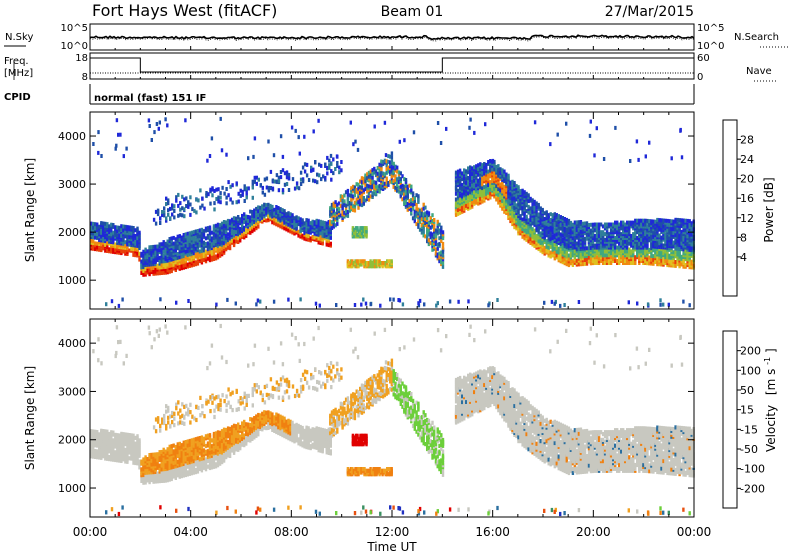 This screenshot has height=554, width=800. What do you see at coordinates (72, 184) in the screenshot?
I see `y-tick-label: 3000` at bounding box center [72, 184].